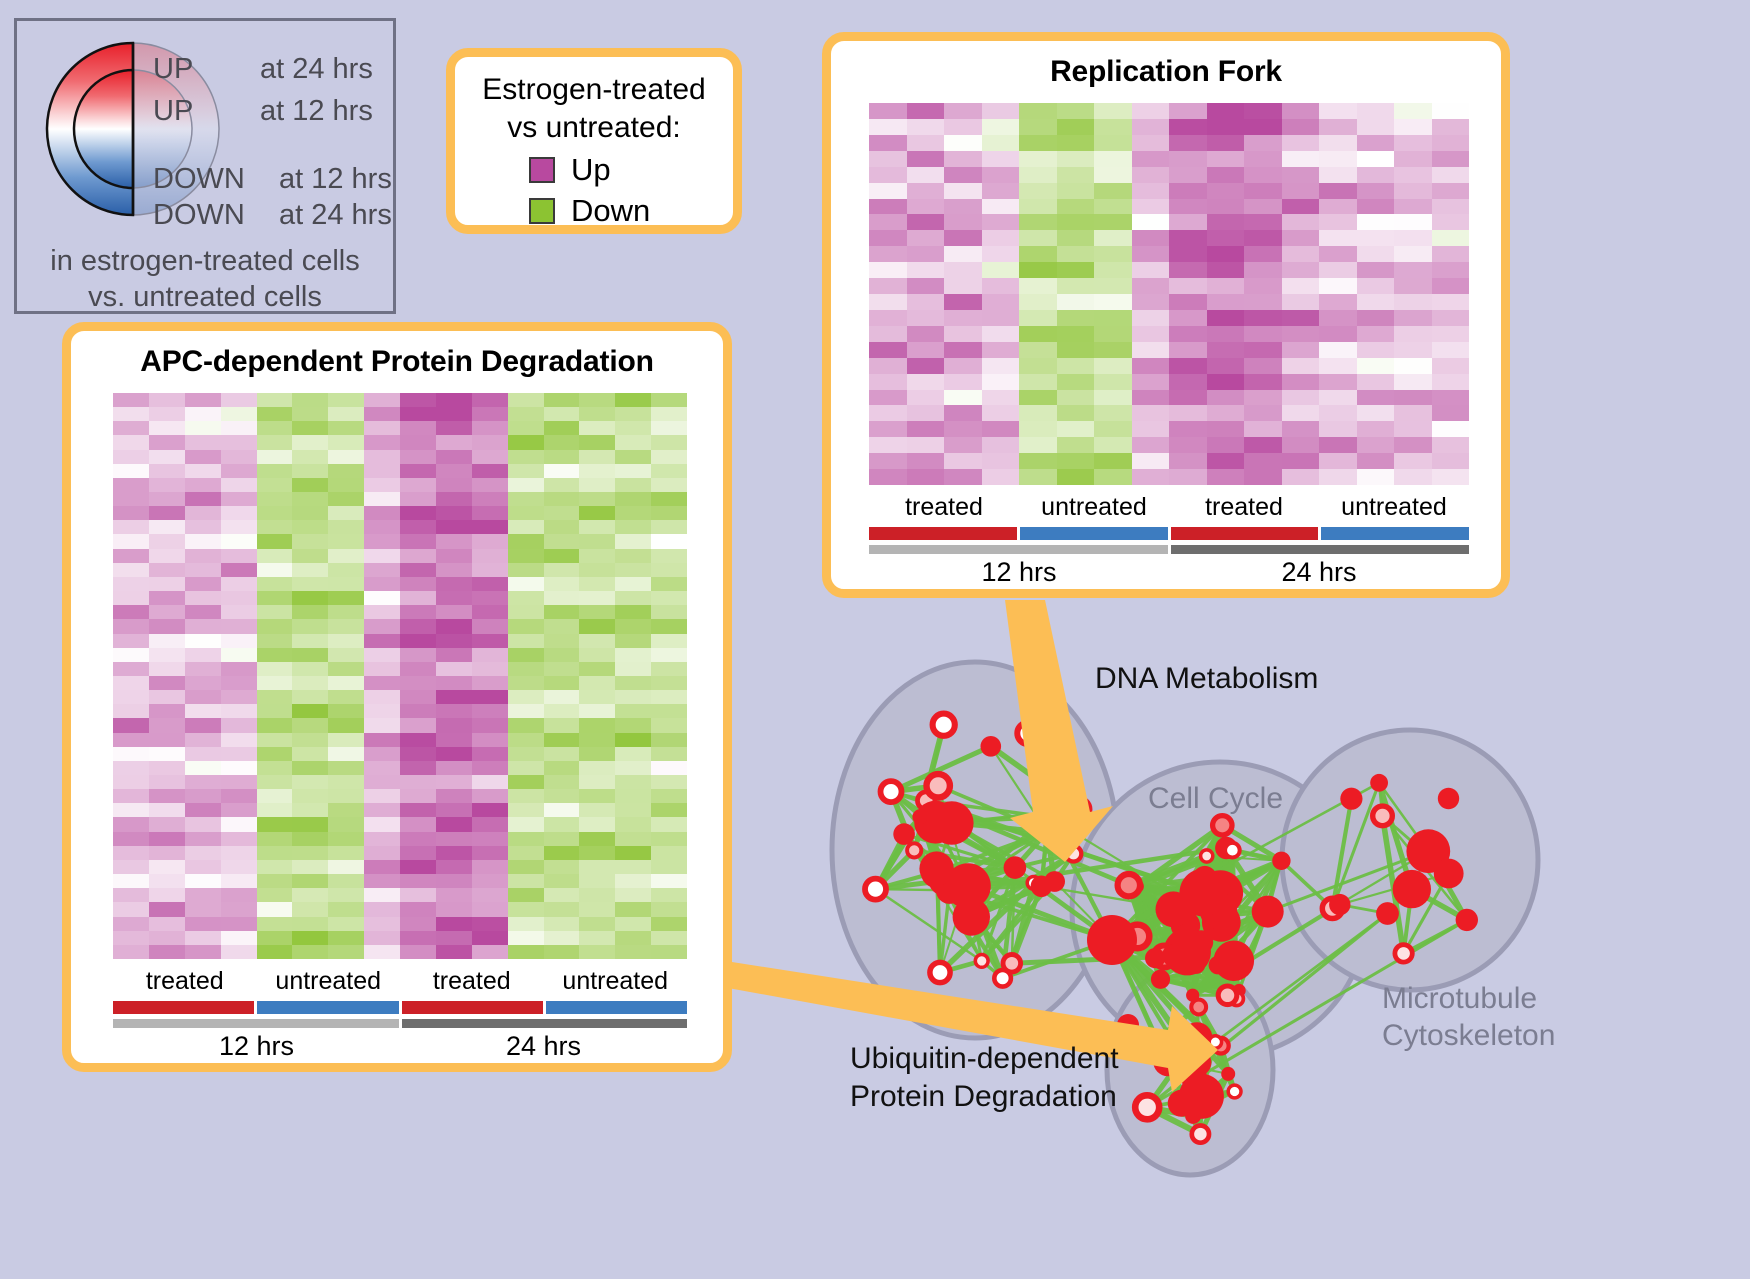 The height and width of the screenshot is (1279, 1750). What do you see at coordinates (940, 769) in the screenshot?
I see `network-edge` at bounding box center [940, 769].